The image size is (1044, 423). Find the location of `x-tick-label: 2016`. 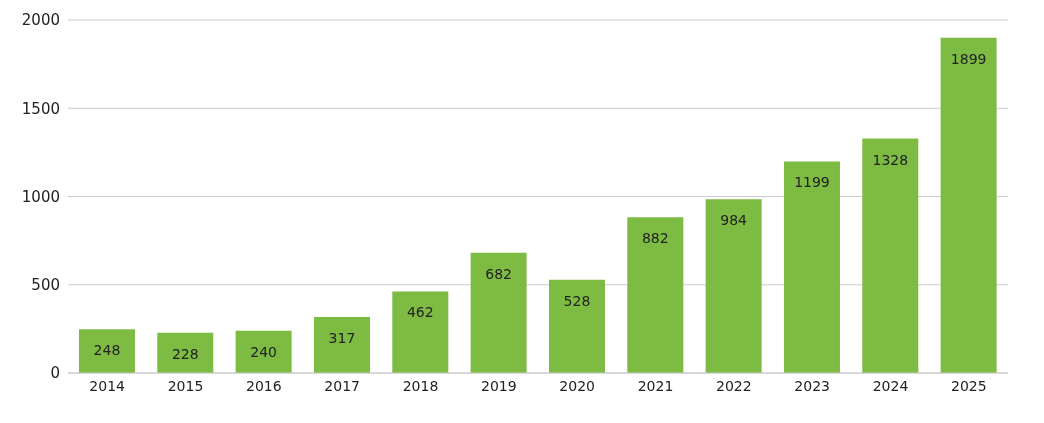

x-tick-label: 2016 is located at coordinates (264, 385).